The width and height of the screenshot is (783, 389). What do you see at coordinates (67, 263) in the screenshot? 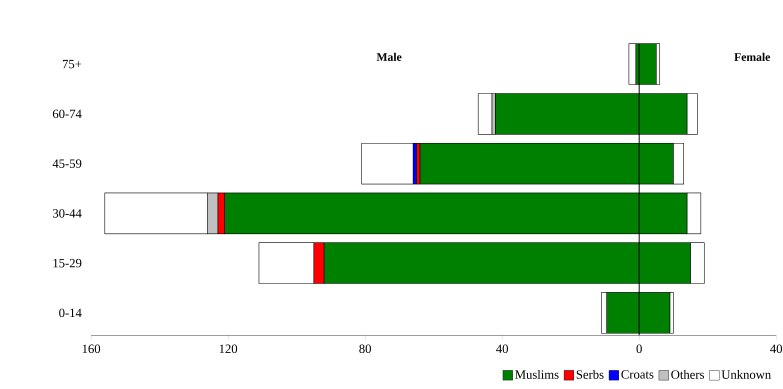
I see `y-tick-label: 15-29` at bounding box center [67, 263].